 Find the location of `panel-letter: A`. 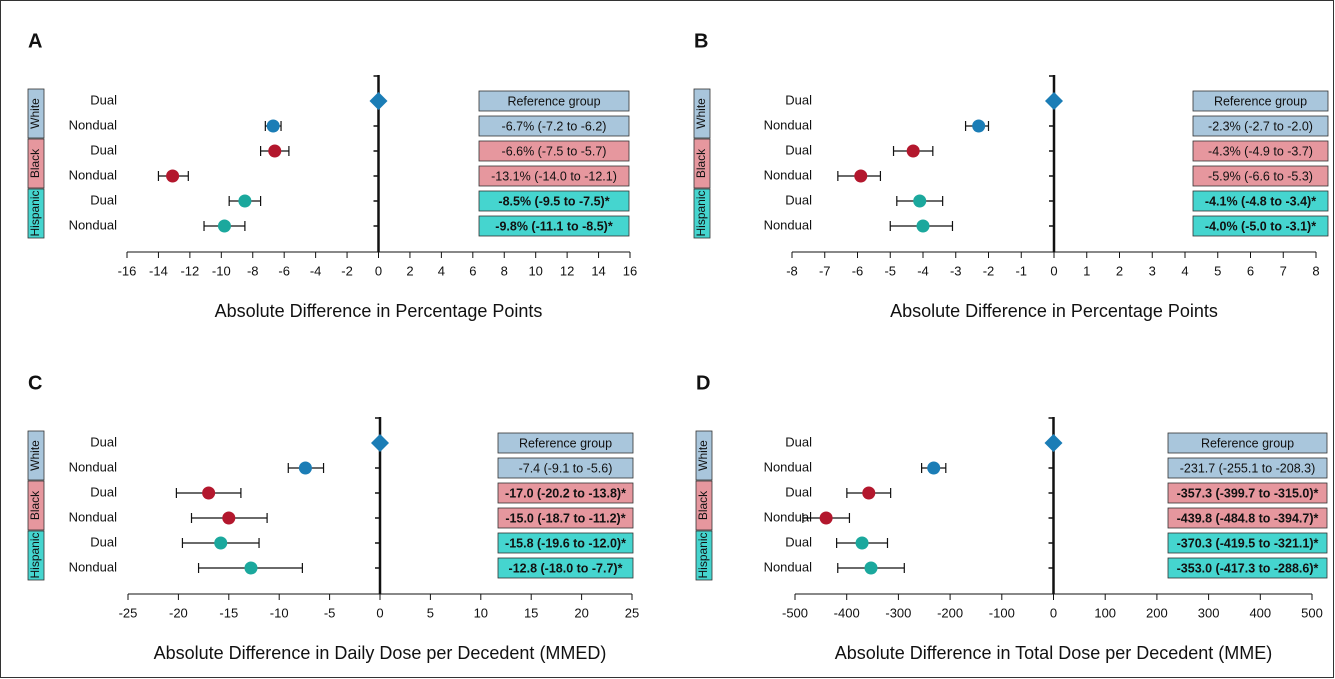

panel-letter: A is located at coordinates (35, 41).